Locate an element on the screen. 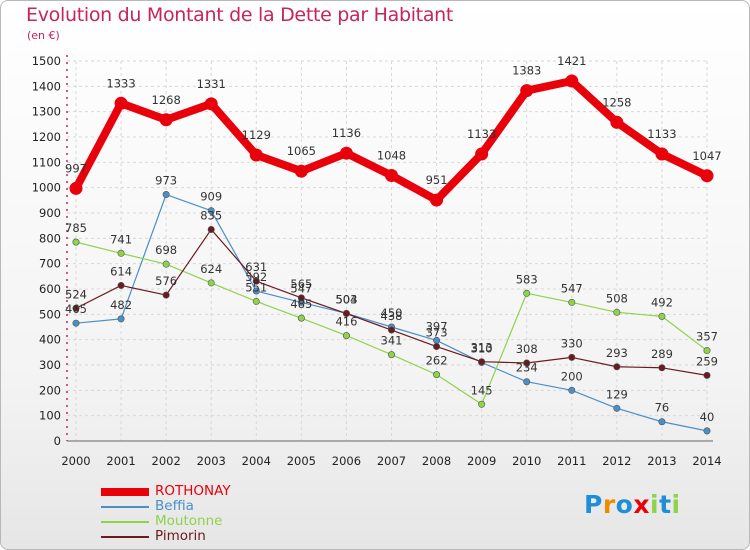  y-tick-label: 800 is located at coordinates (50, 238).